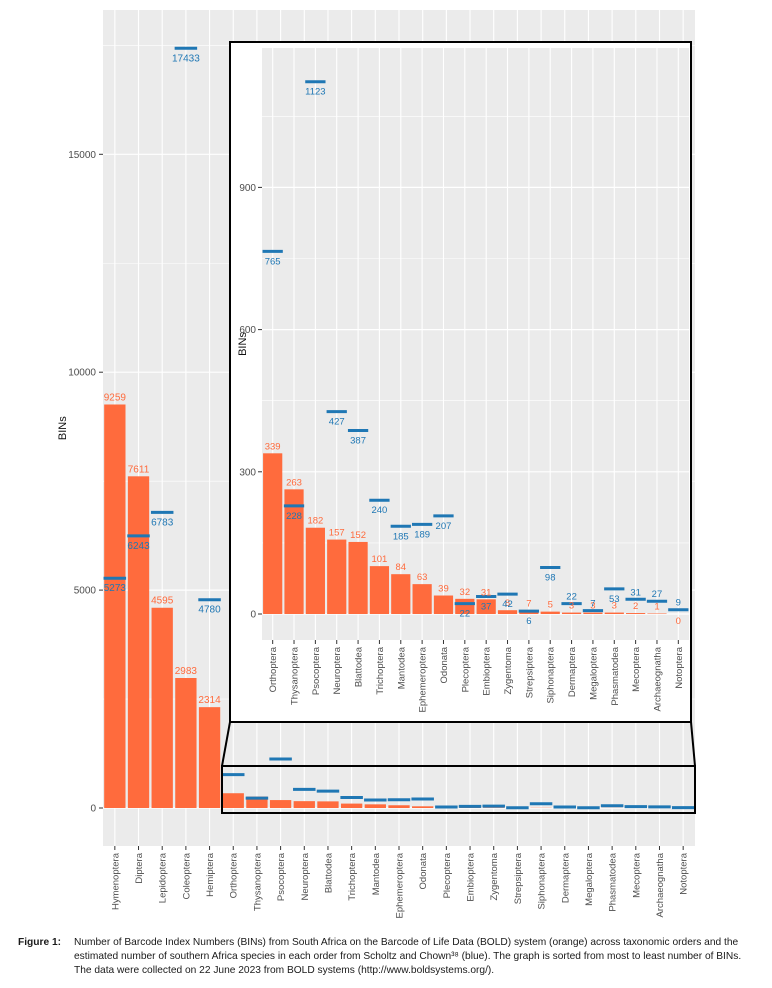 This screenshot has height=988, width=772. I want to click on inset-bar-value-label: 32, so click(465, 592).